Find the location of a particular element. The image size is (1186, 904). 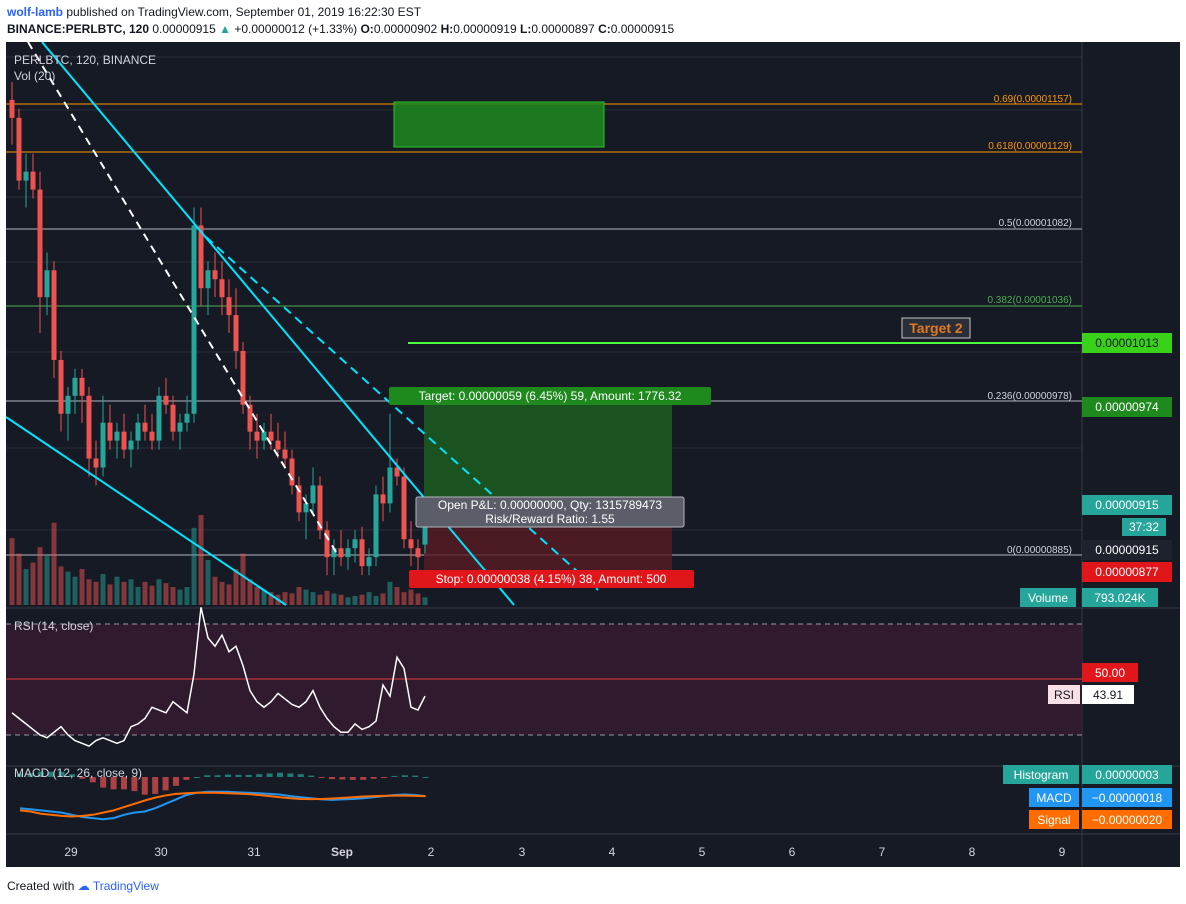

low-label: L: is located at coordinates (525, 29).